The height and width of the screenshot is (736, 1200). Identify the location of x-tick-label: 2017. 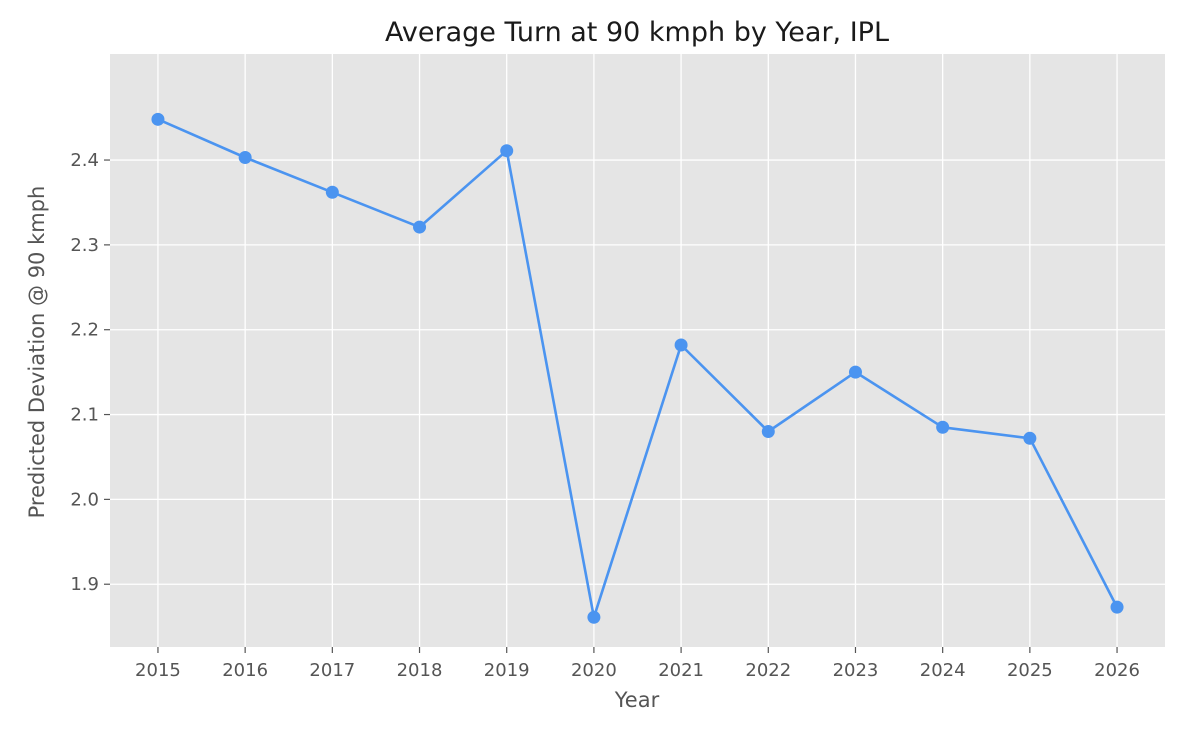
(332, 670).